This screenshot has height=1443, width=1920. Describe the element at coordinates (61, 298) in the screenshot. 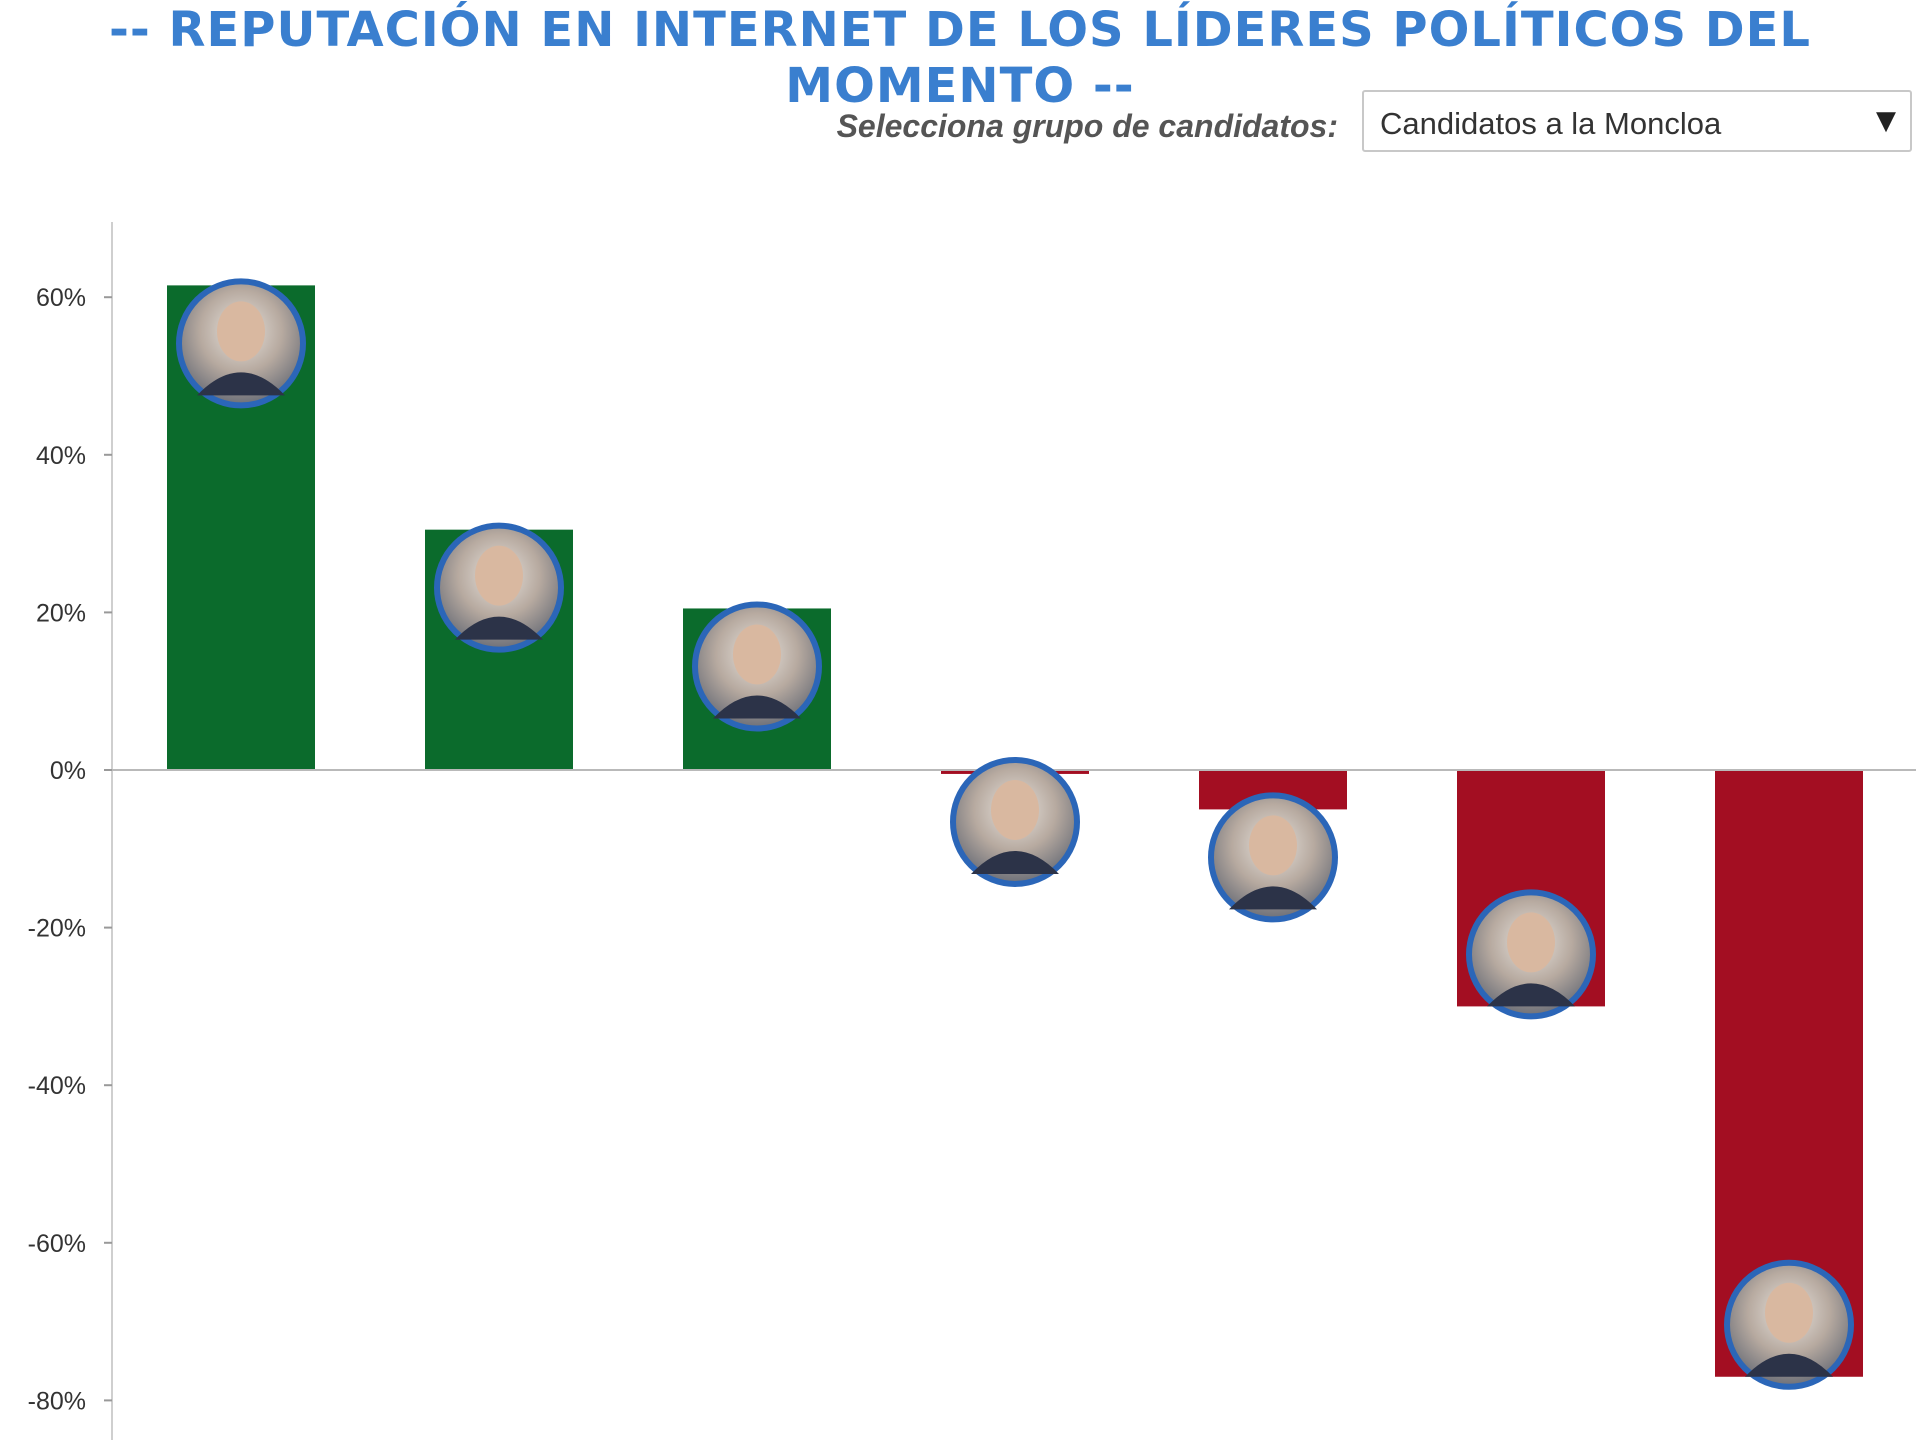

I see `y-tick-label: 60%` at that location.